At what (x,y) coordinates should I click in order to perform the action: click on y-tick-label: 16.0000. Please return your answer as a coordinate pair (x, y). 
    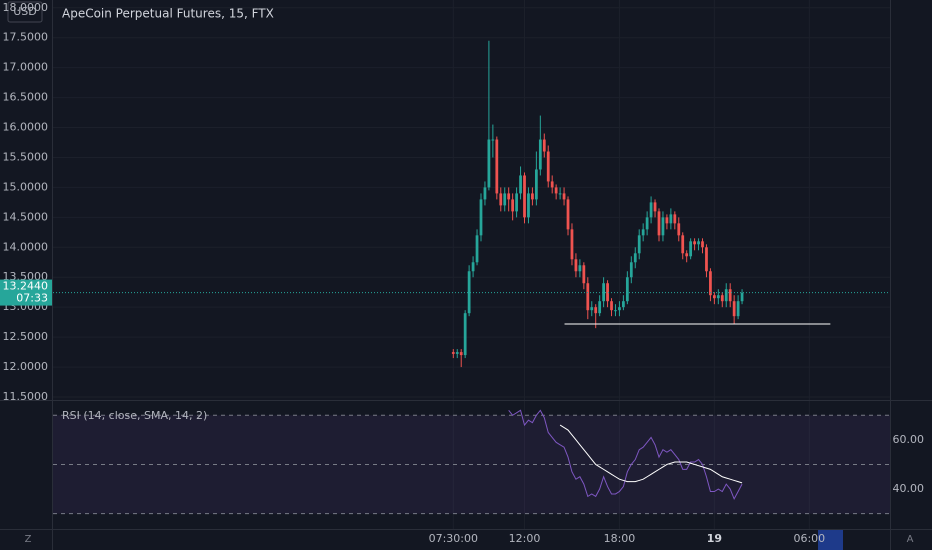
    Looking at the image, I should click on (26, 127).